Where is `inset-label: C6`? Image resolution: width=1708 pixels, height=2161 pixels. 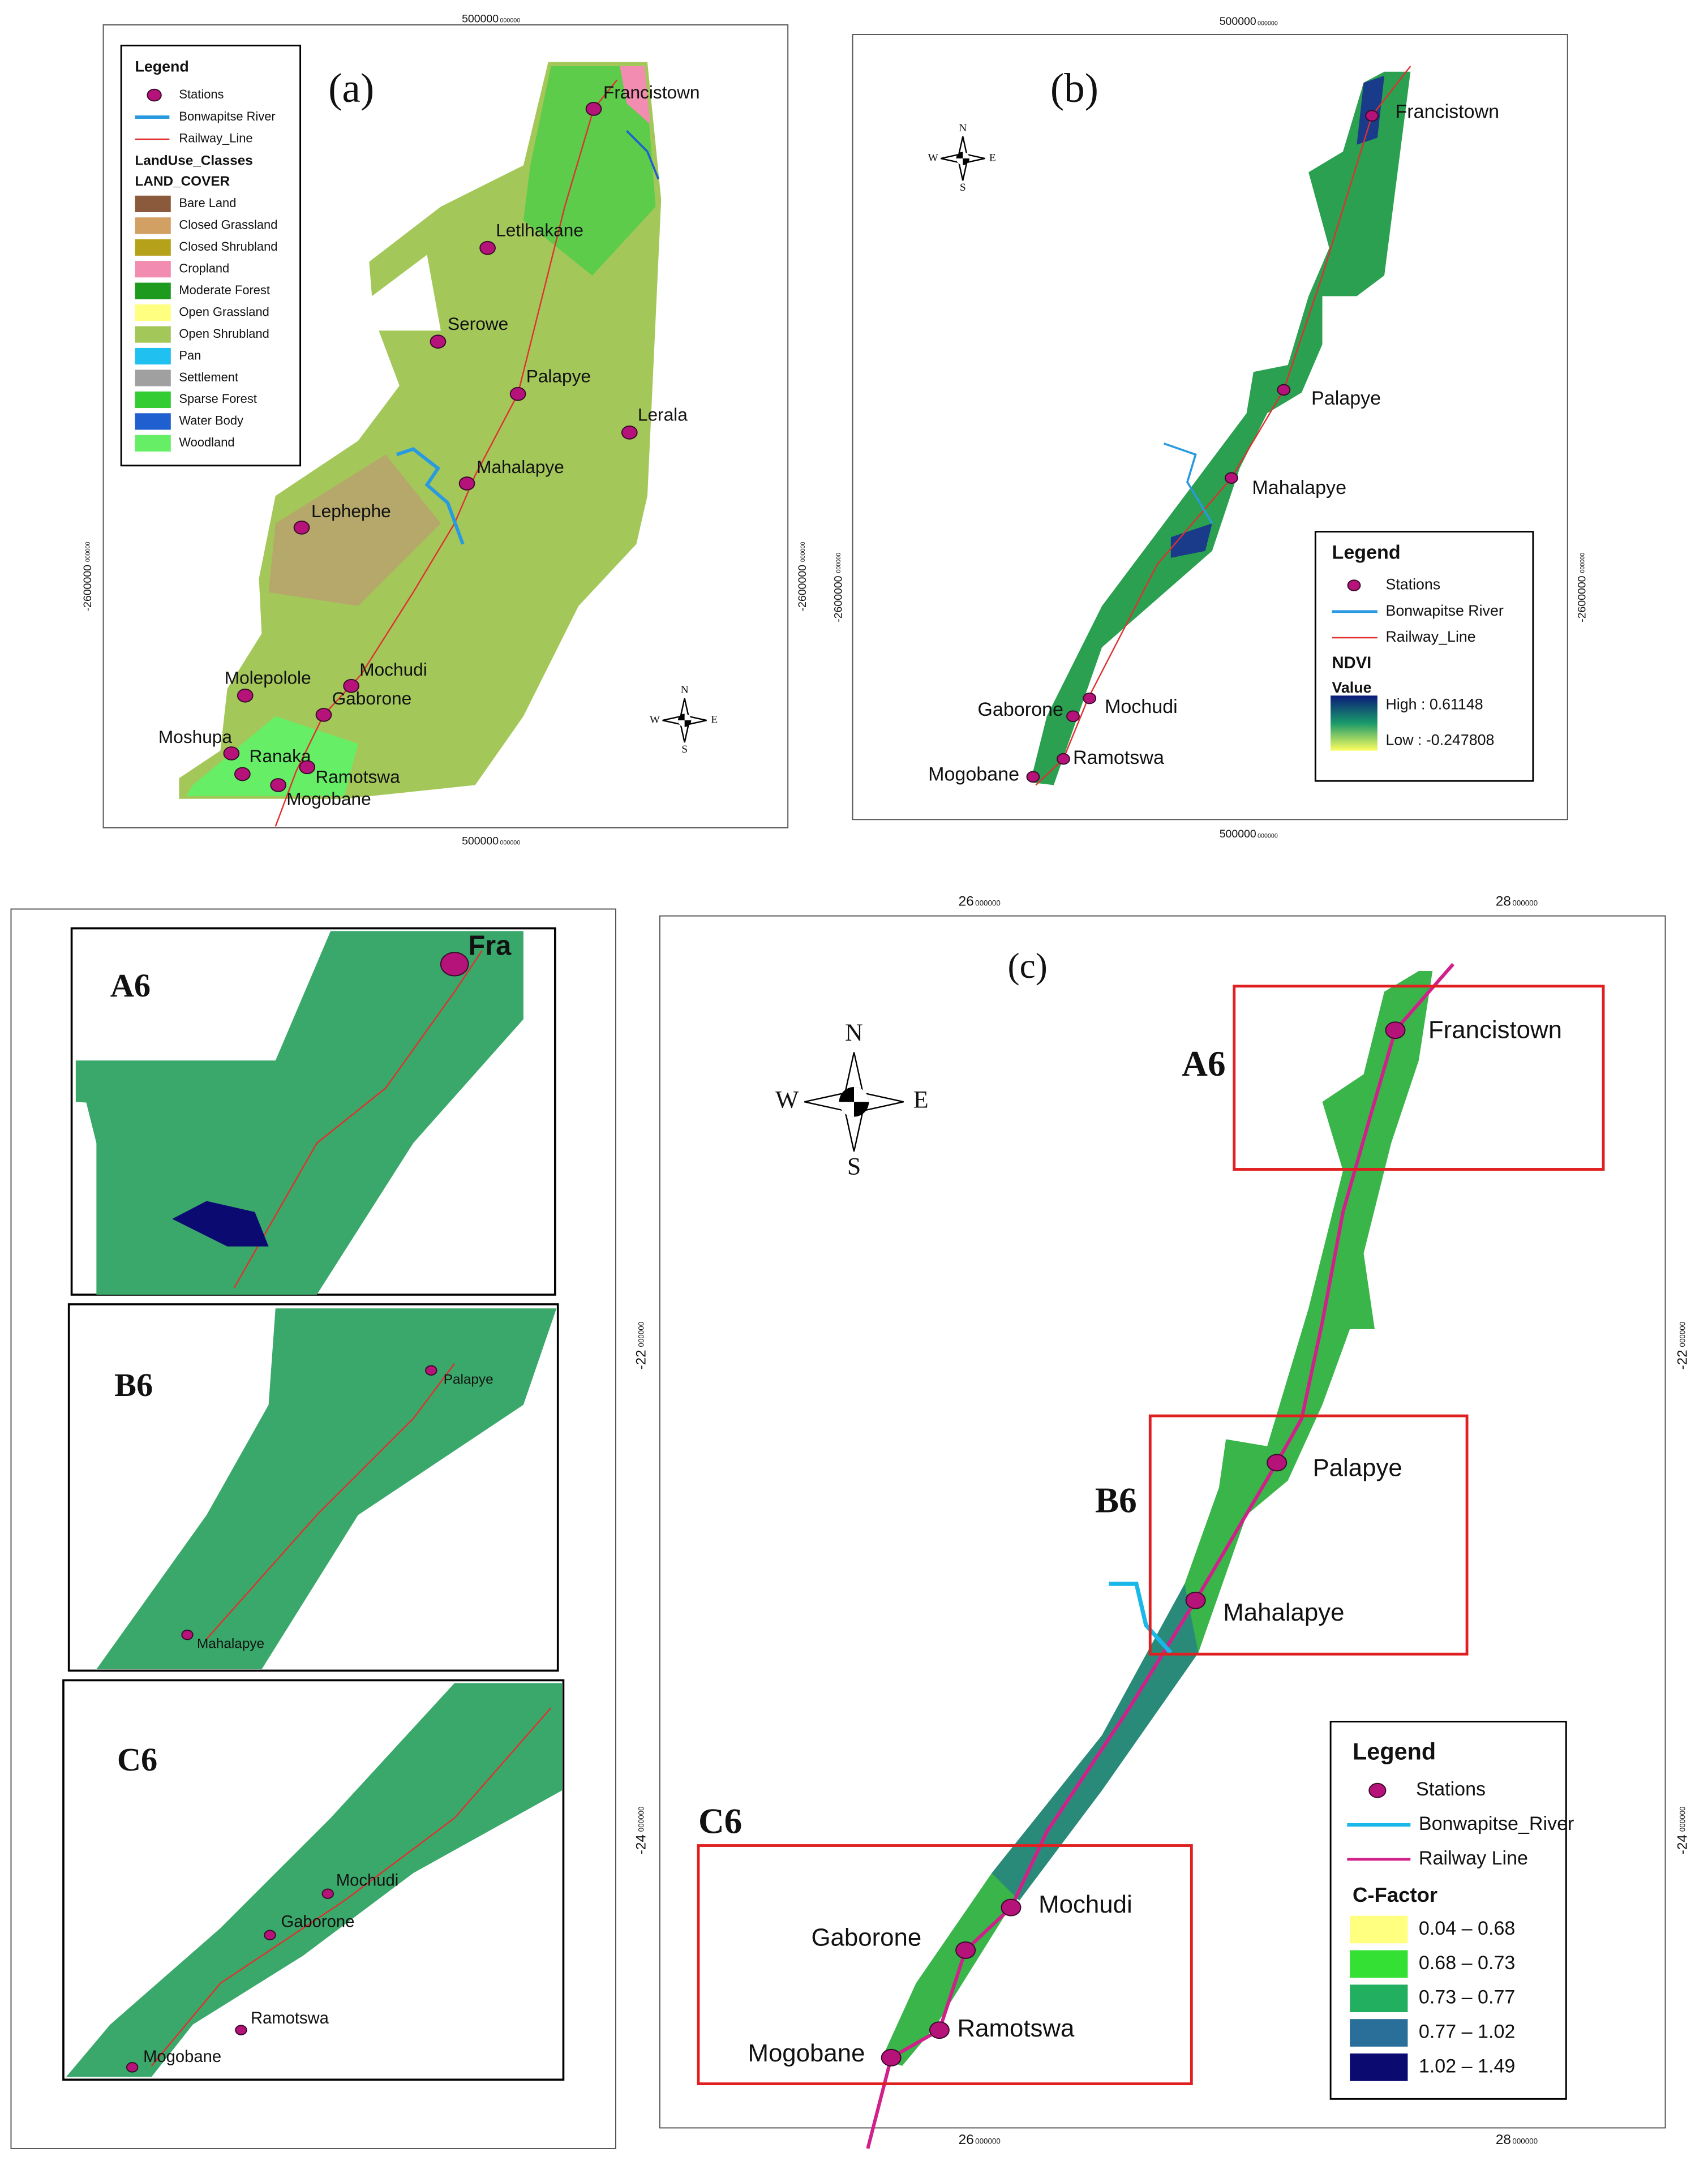
inset-label: C6 is located at coordinates (137, 1759).